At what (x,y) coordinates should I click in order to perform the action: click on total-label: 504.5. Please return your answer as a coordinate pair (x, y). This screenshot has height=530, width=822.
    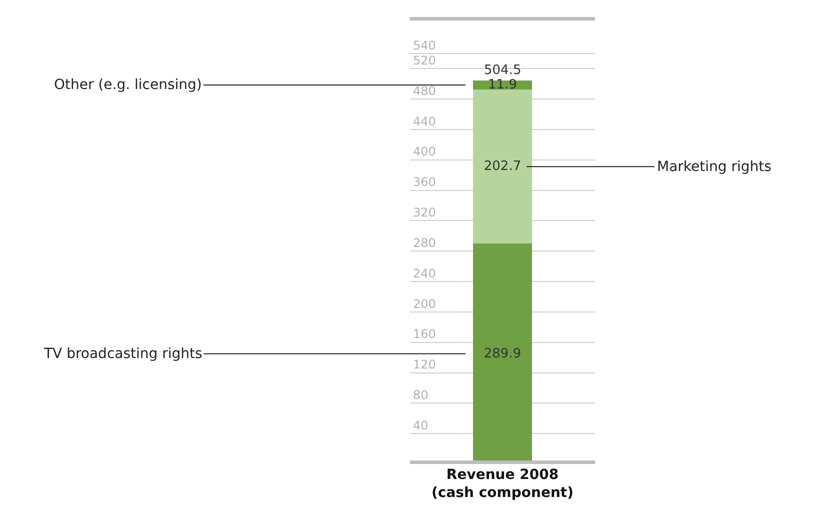
    Looking at the image, I should click on (503, 70).